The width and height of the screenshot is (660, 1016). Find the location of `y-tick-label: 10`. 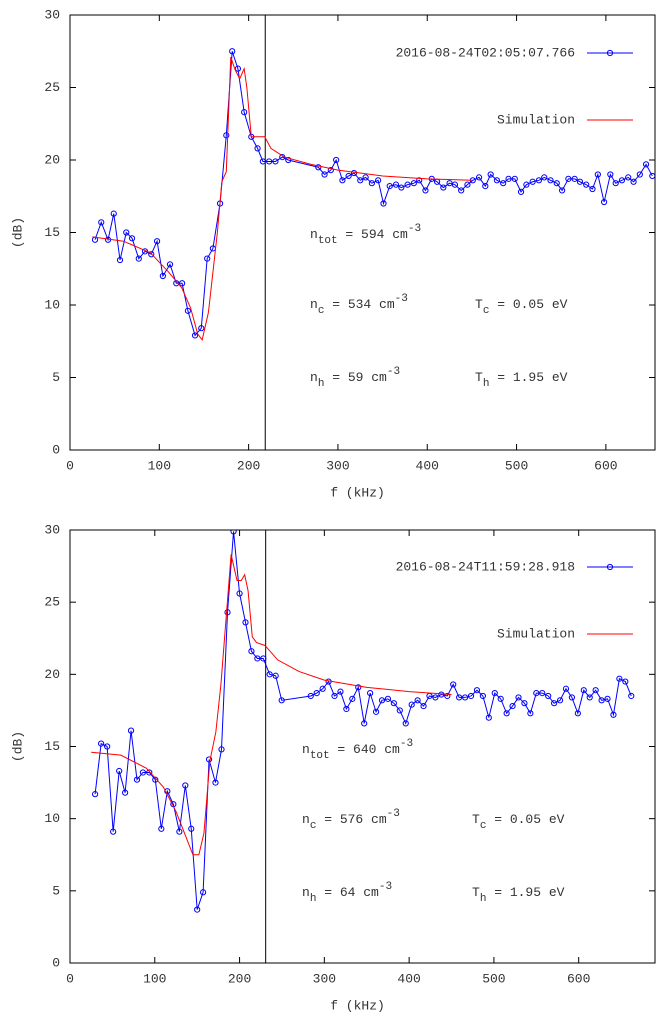

y-tick-label: 10 is located at coordinates (52, 304).